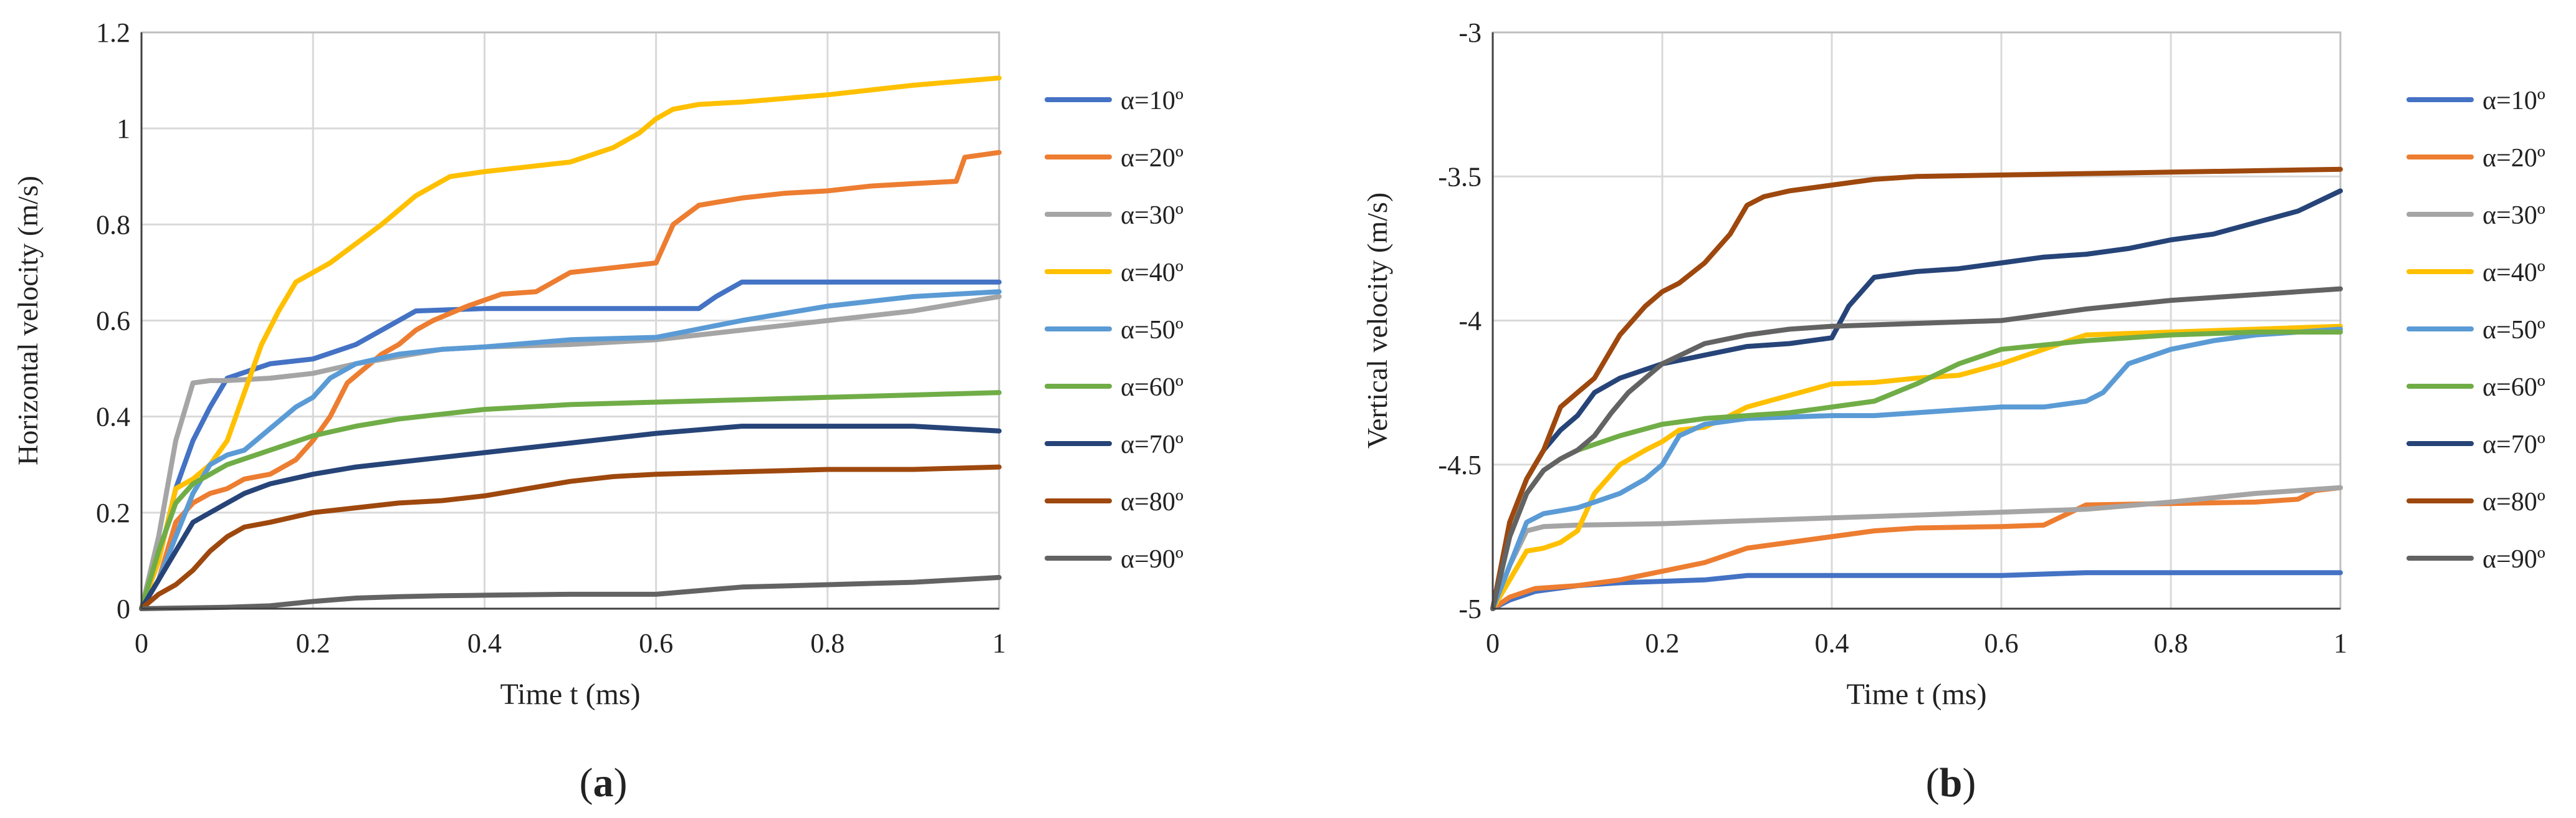  What do you see at coordinates (1470, 321) in the screenshot?
I see `panel-b-y-tick-label: -4` at bounding box center [1470, 321].